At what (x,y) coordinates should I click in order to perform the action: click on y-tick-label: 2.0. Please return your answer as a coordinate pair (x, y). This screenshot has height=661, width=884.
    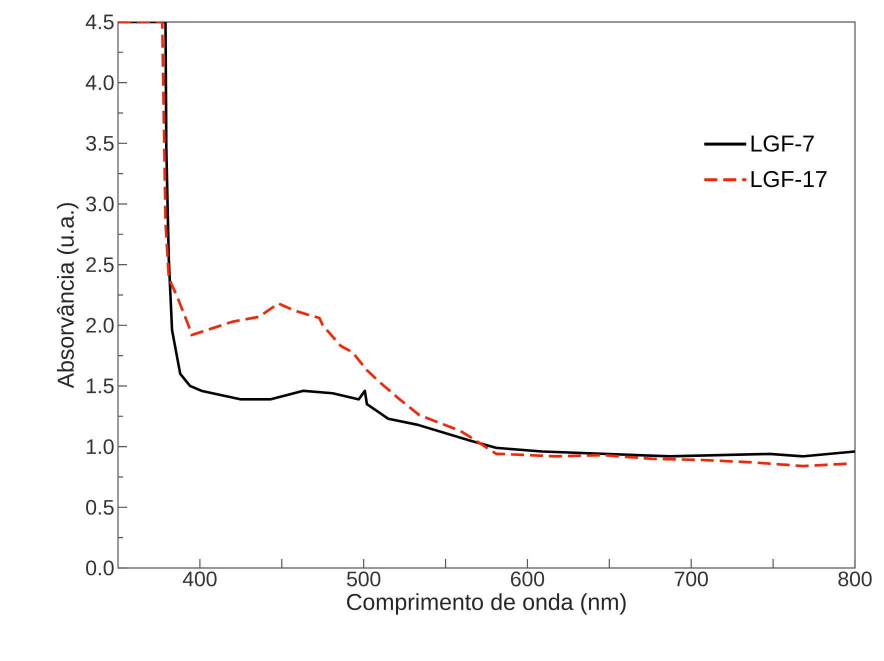
    Looking at the image, I should click on (100, 325).